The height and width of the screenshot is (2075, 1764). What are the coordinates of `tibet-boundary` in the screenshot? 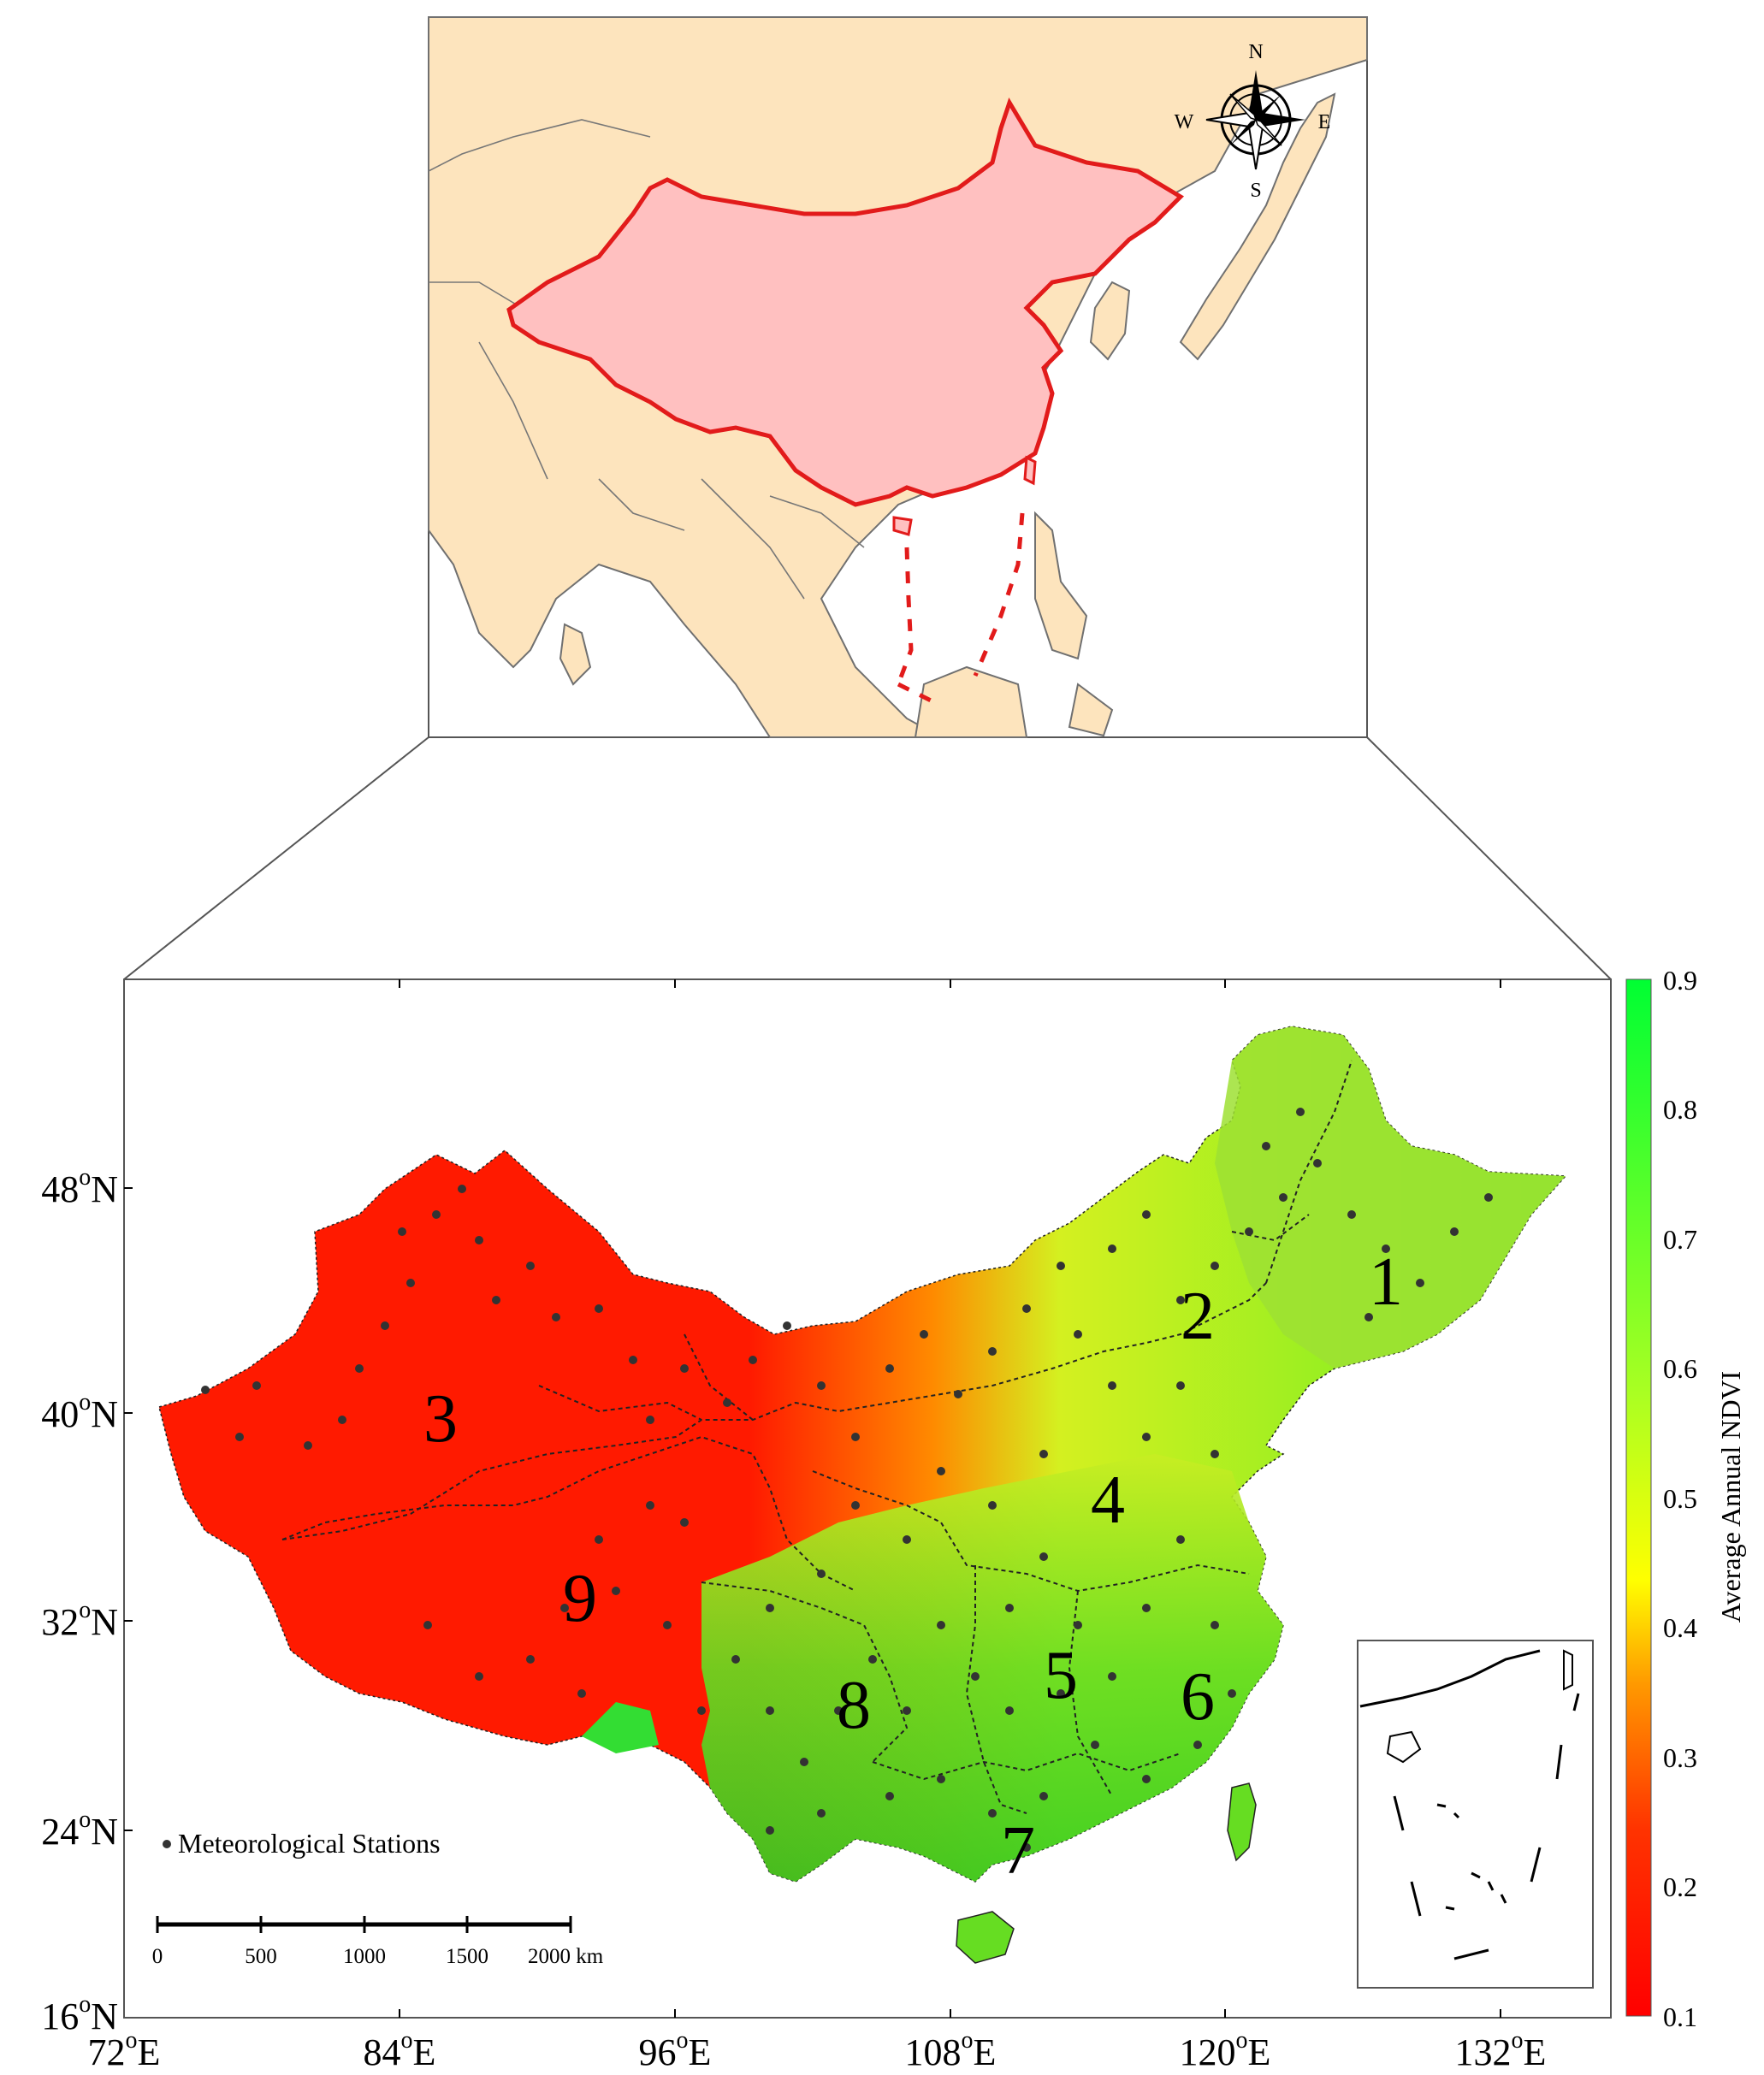 It's located at (569, 1513).